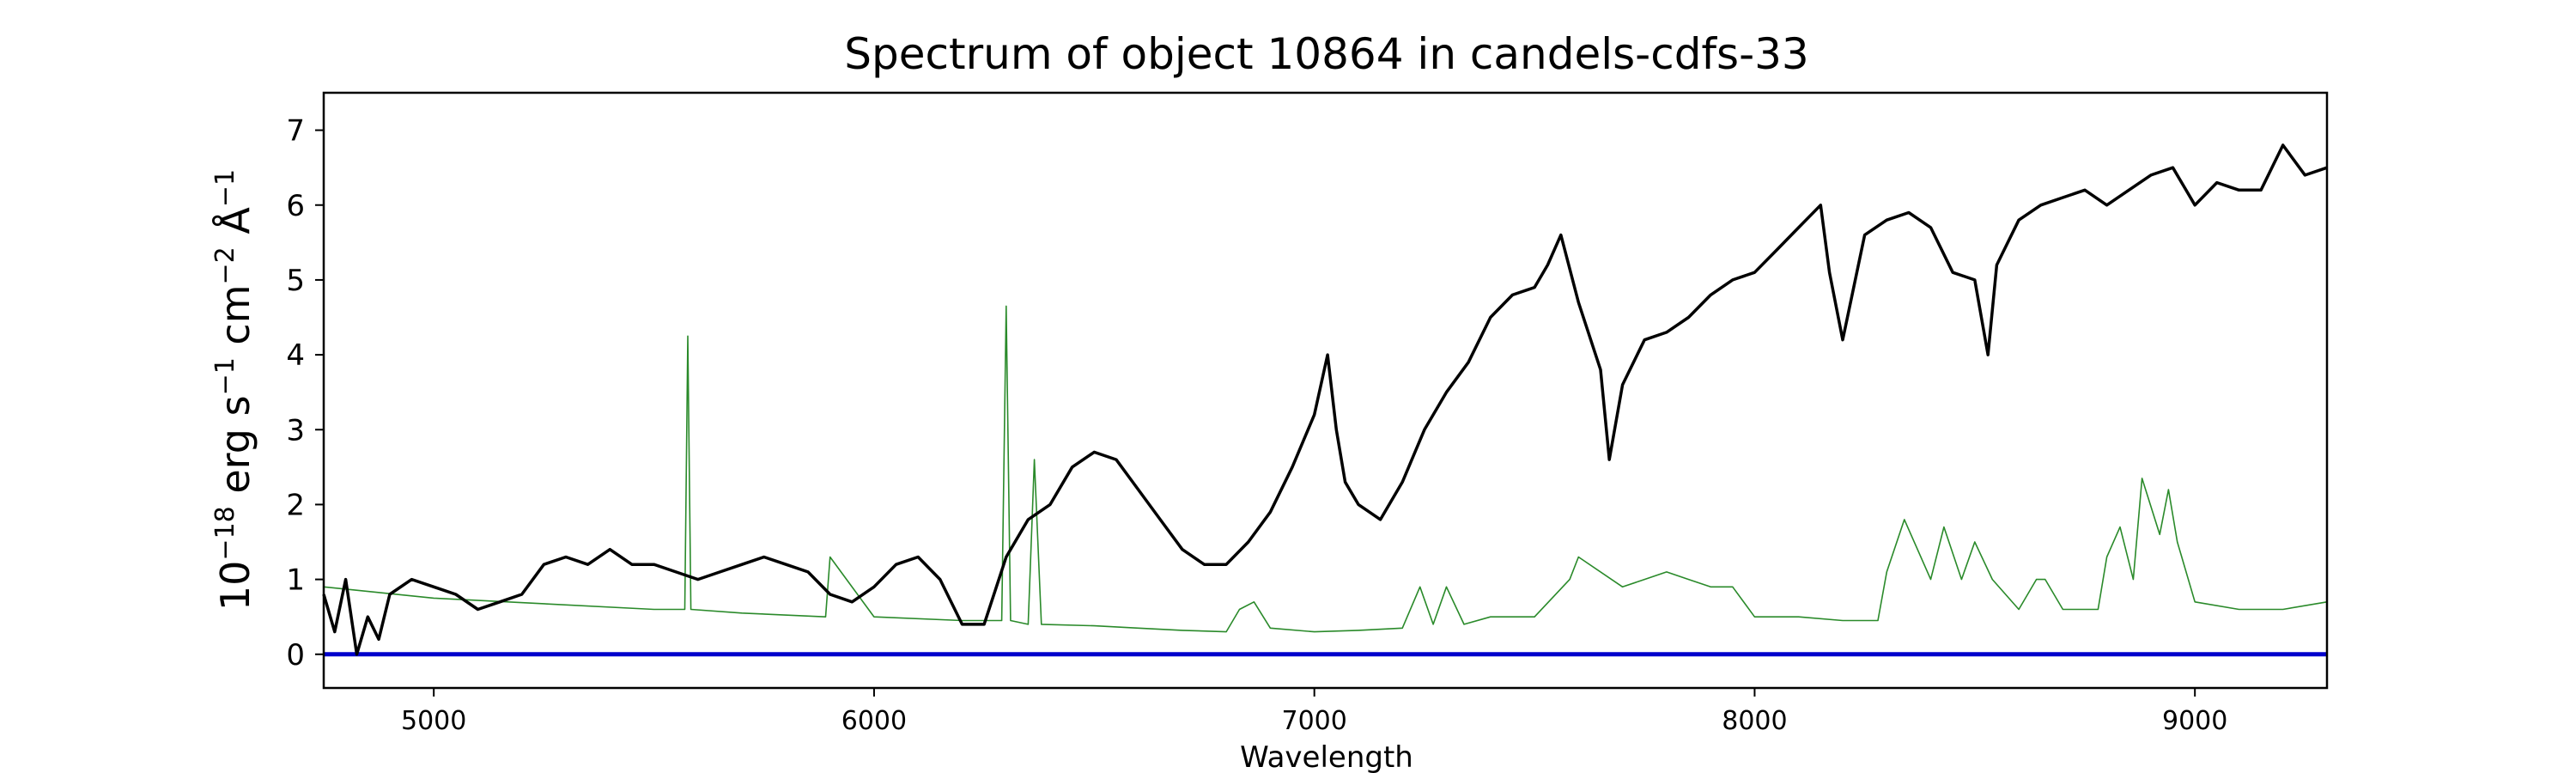 This screenshot has height=773, width=2576. What do you see at coordinates (305, 393) in the screenshot?
I see `y-axis: 0 1 2 3 4 5 6 7` at bounding box center [305, 393].